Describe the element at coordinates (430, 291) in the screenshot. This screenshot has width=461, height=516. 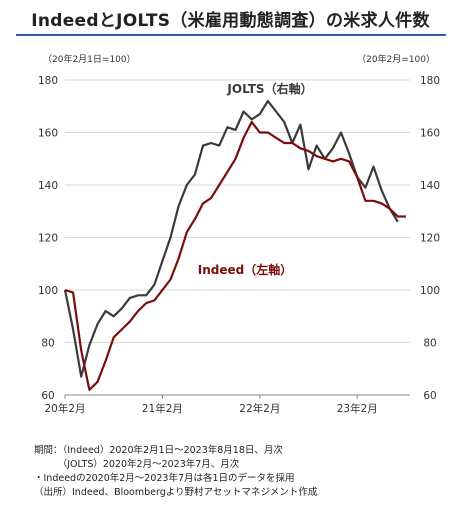
I see `right-tick-label-100: 100` at that location.